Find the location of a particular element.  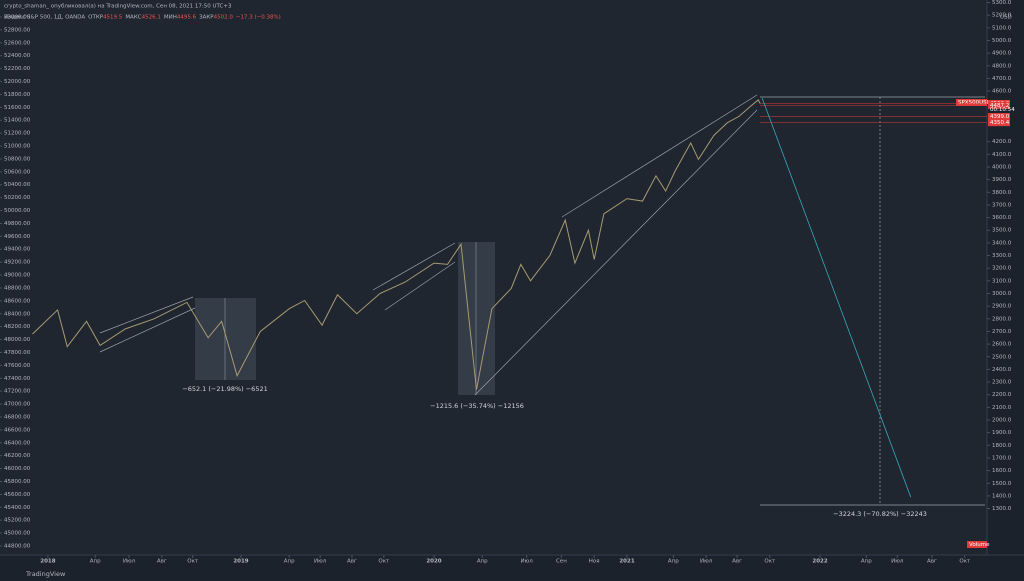

y-tick-label: 5000.0 is located at coordinates (1002, 41).